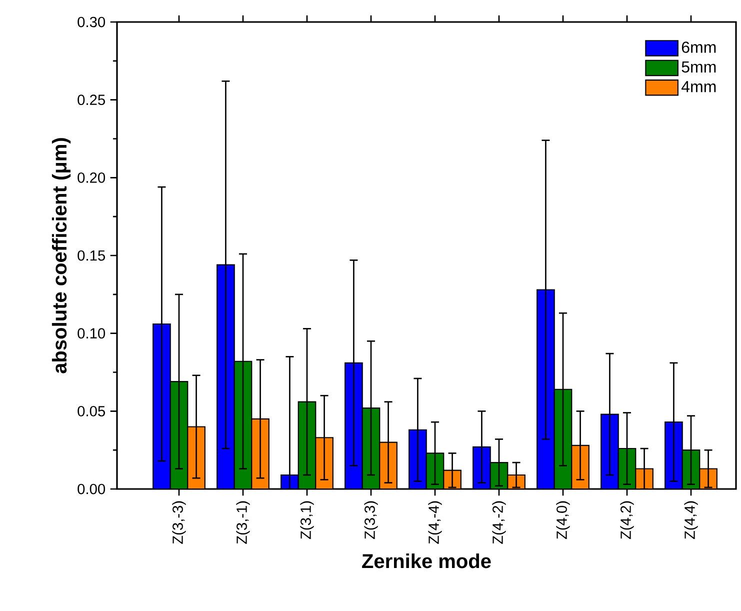 This screenshot has height=611, width=741. What do you see at coordinates (91, 411) in the screenshot?
I see `y-tick-label: 0.05` at bounding box center [91, 411].